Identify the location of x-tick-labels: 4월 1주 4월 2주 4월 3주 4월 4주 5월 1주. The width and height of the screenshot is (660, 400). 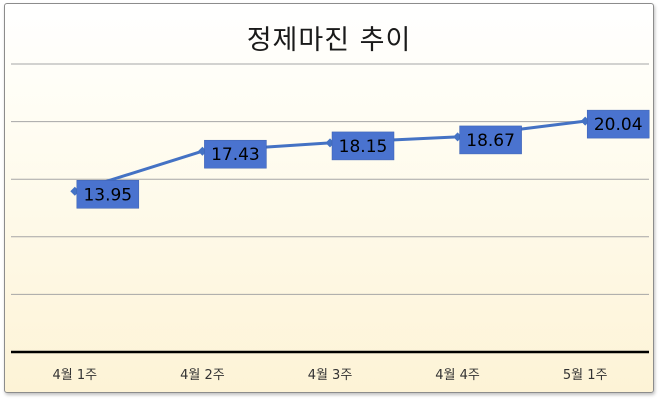
(329, 375).